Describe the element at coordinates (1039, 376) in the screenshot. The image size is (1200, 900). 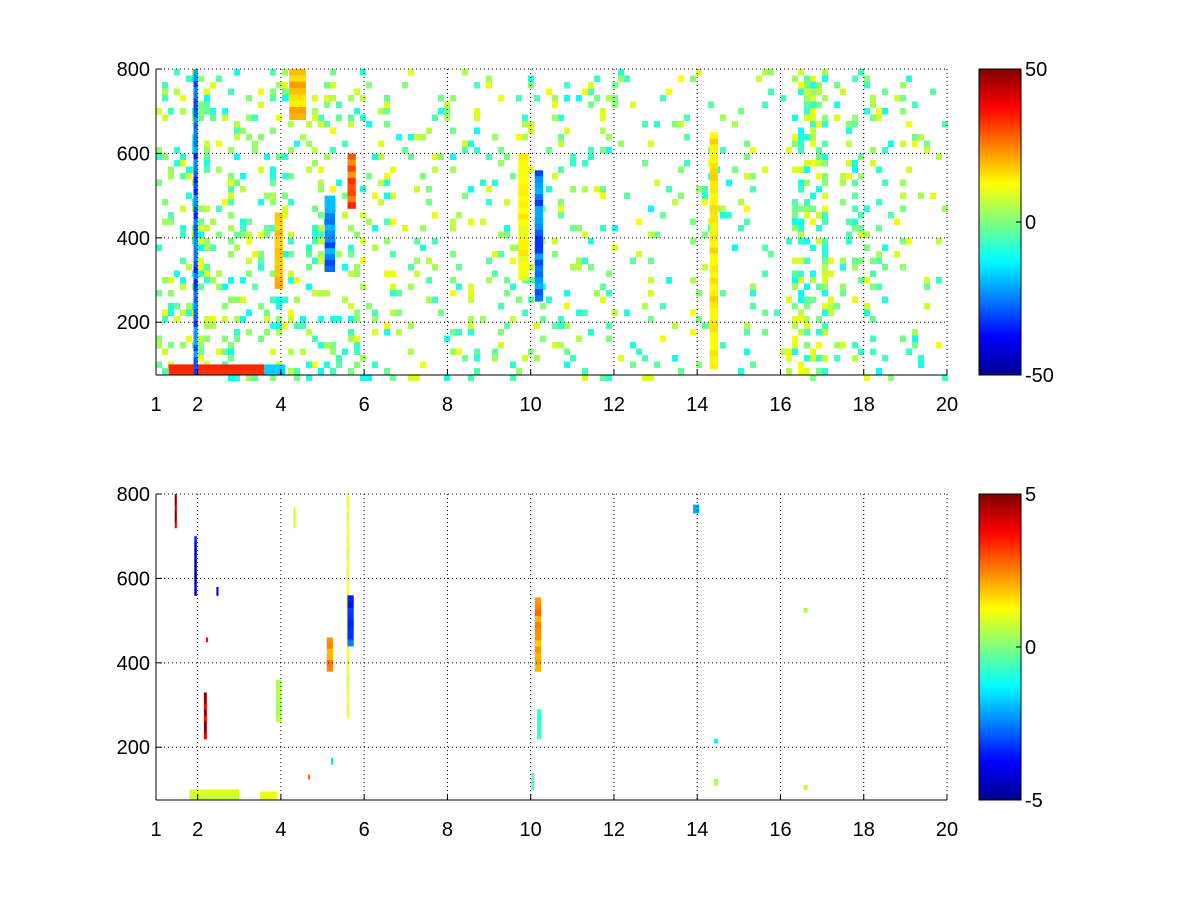
I see `colorbar-tick-label: -50` at that location.